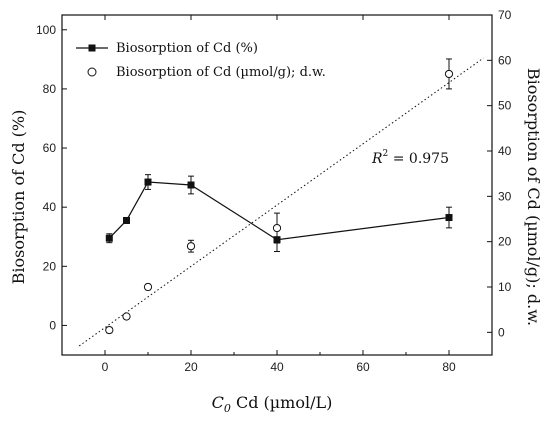 The image size is (550, 423). Describe the element at coordinates (191, 367) in the screenshot. I see `x-tick-label: 20` at that location.